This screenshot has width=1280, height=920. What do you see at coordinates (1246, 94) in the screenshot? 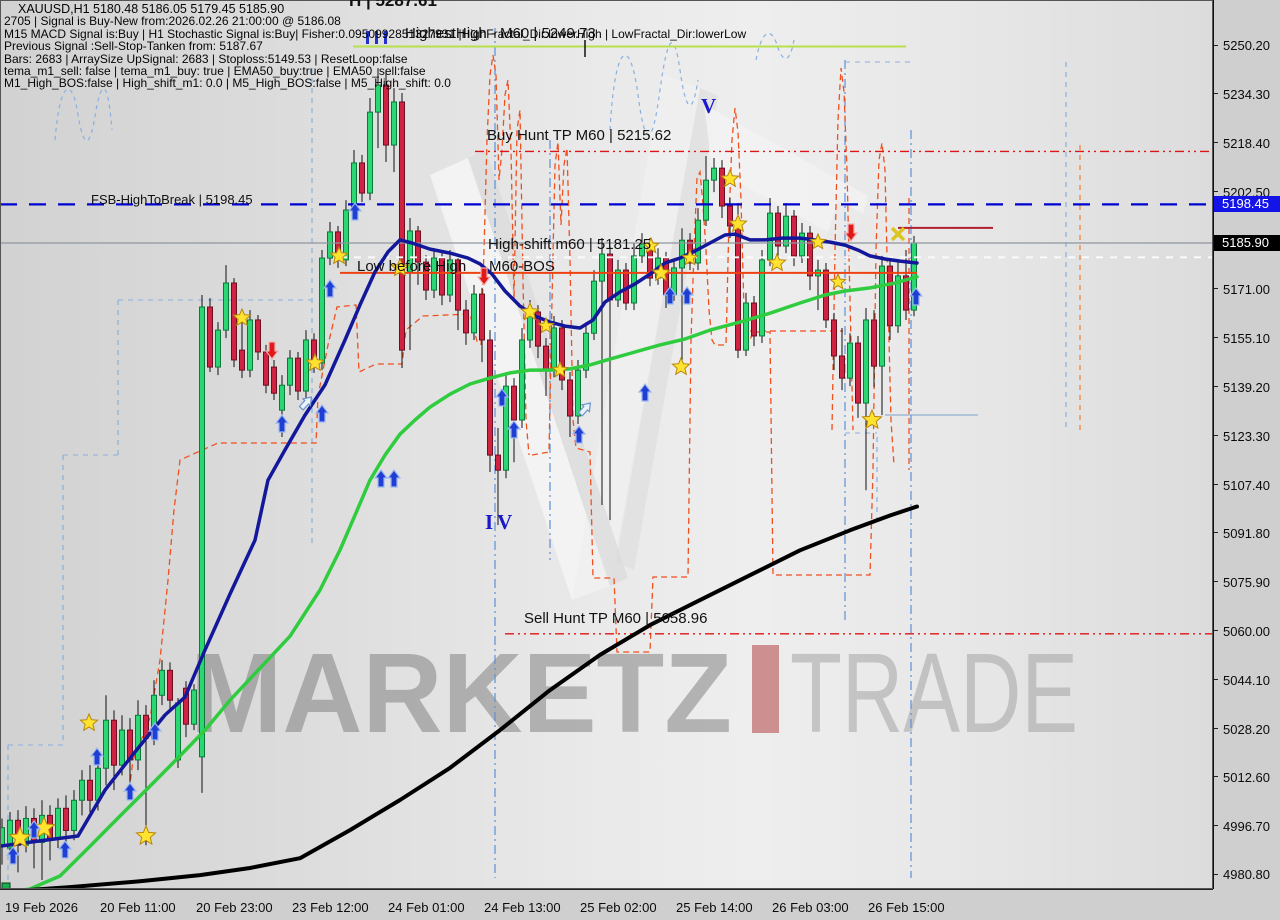
I see `price-tick-label: 5234.30` at bounding box center [1246, 94].